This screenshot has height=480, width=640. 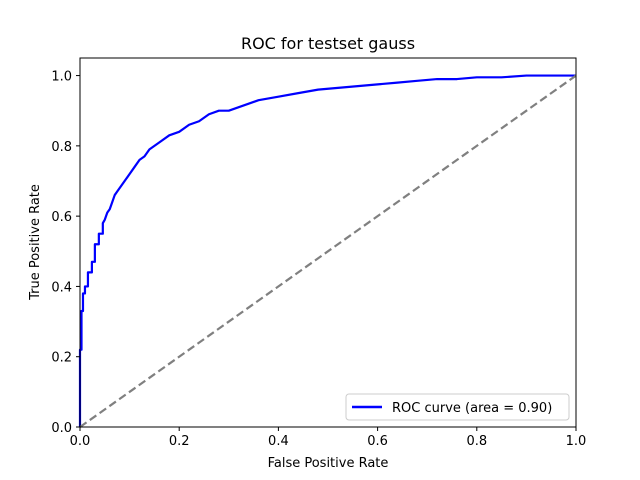 I want to click on x-tick-label: 0.0, so click(x=80, y=441).